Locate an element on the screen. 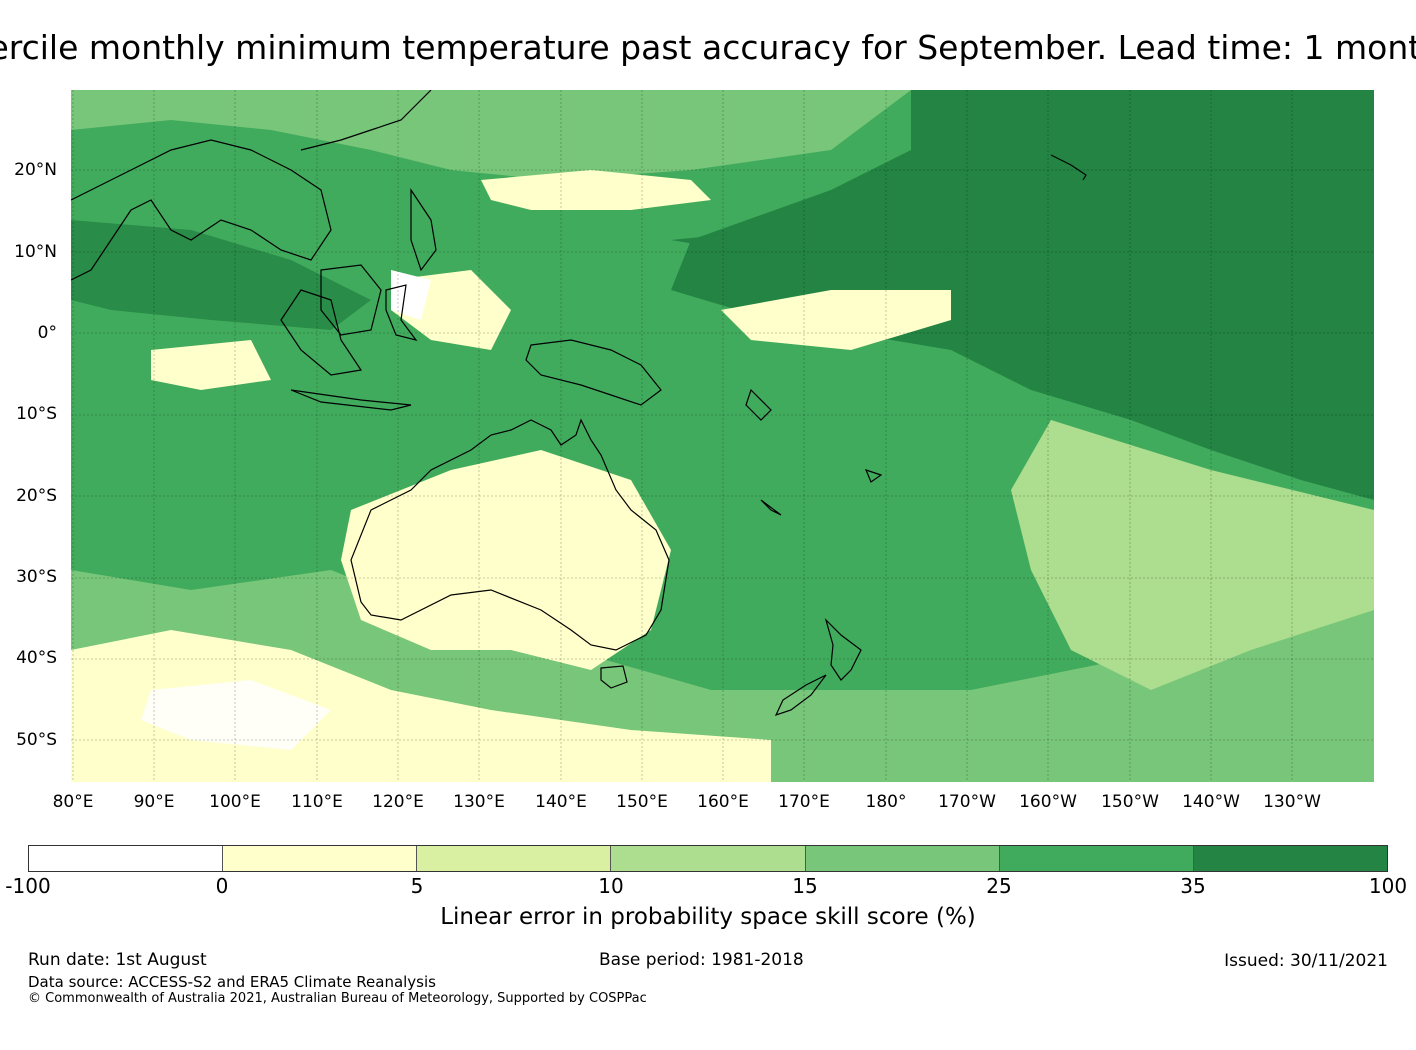  region-negative-skill-south is located at coordinates (236, 715).